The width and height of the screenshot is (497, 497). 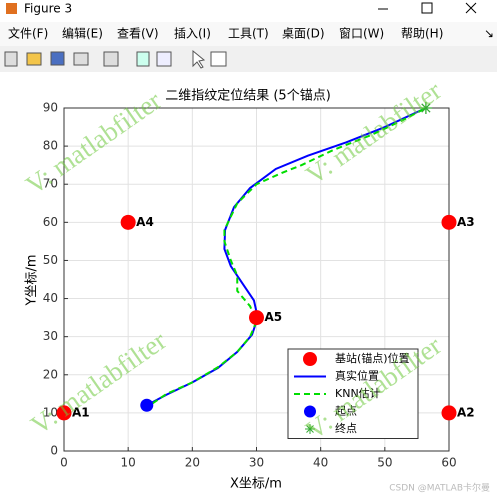 I want to click on credit: CSDN @MATLAB卡尔曼, so click(x=439, y=488).